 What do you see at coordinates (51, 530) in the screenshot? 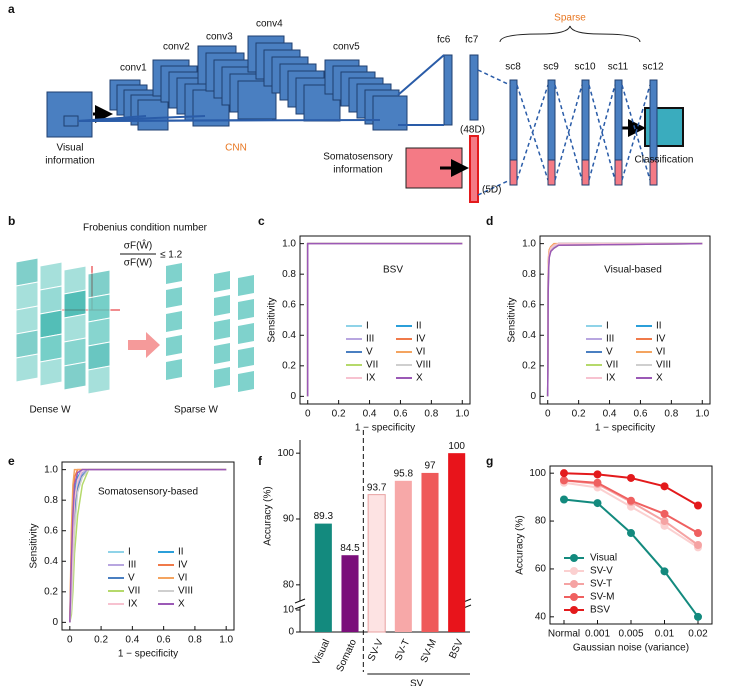
I see `y-tick-label: 0.6` at bounding box center [51, 530].